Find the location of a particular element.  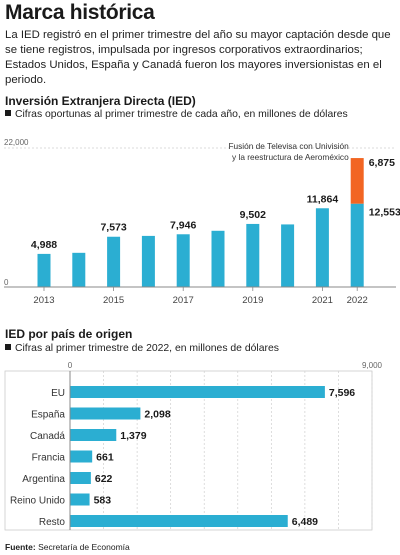

data-label-2013: 4,988 is located at coordinates (44, 245).